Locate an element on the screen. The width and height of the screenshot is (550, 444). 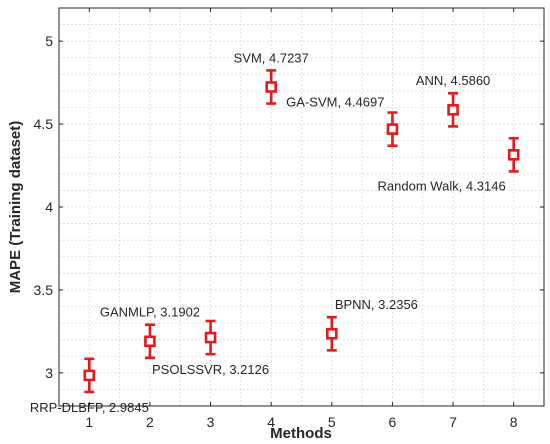
data-point: RRP-DLBFP, 2.9845 is located at coordinates (89, 386).